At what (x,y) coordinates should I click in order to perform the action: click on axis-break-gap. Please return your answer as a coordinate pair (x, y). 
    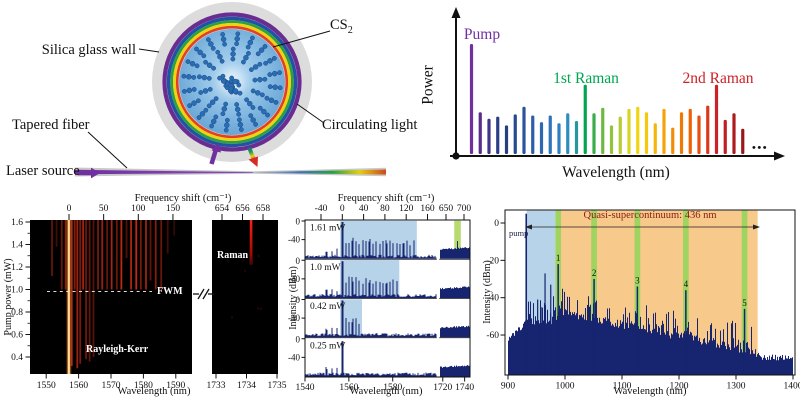
    Looking at the image, I should click on (438, 298).